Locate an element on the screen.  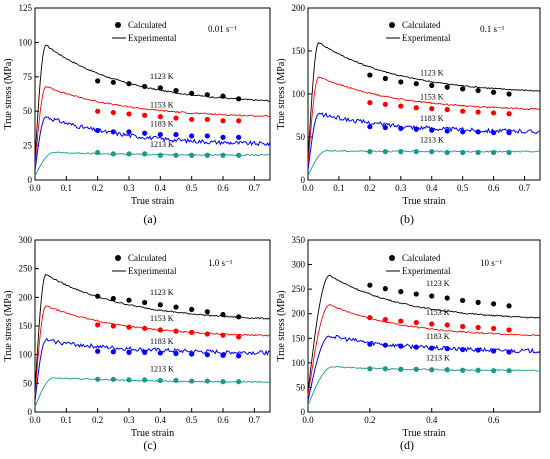
y-tick-label: 350 is located at coordinates (299, 240).